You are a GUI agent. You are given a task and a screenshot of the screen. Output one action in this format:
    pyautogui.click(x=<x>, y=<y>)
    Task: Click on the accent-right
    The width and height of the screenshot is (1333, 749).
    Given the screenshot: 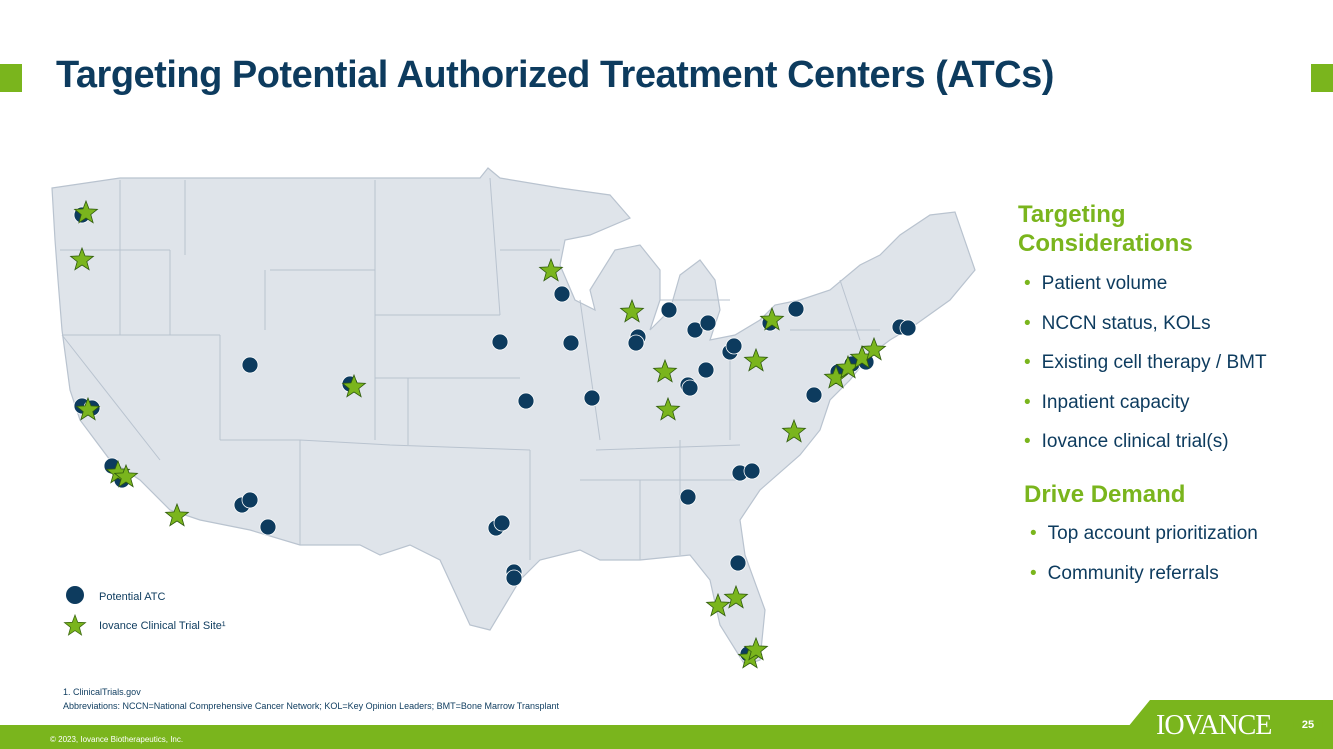 What is the action you would take?
    pyautogui.click(x=1322, y=78)
    